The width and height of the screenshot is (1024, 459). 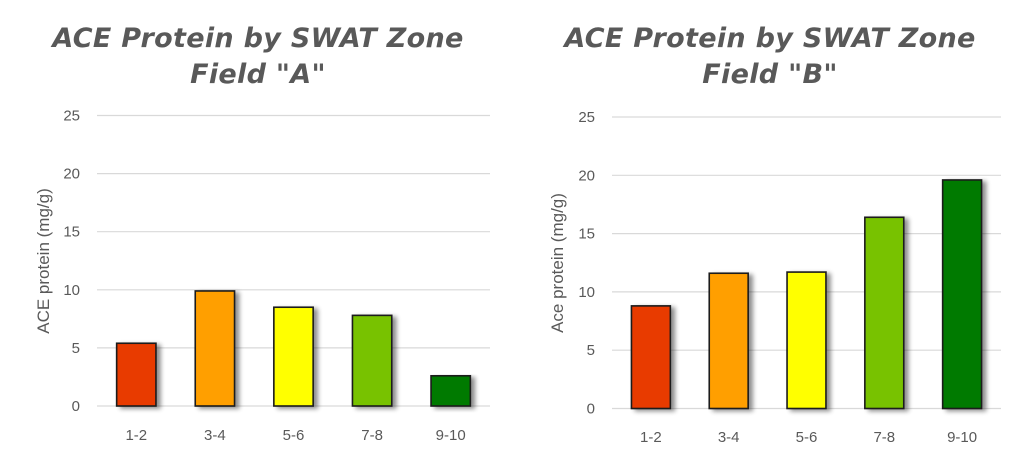 I want to click on chart-subtitle: Field "A", so click(x=258, y=74).